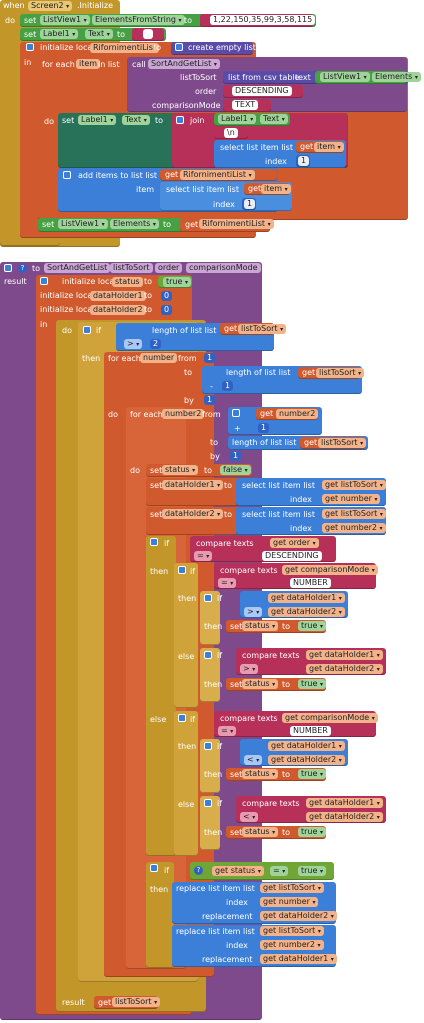  Describe the element at coordinates (262, 91) in the screenshot. I see `order-string: DESCENDING` at that location.